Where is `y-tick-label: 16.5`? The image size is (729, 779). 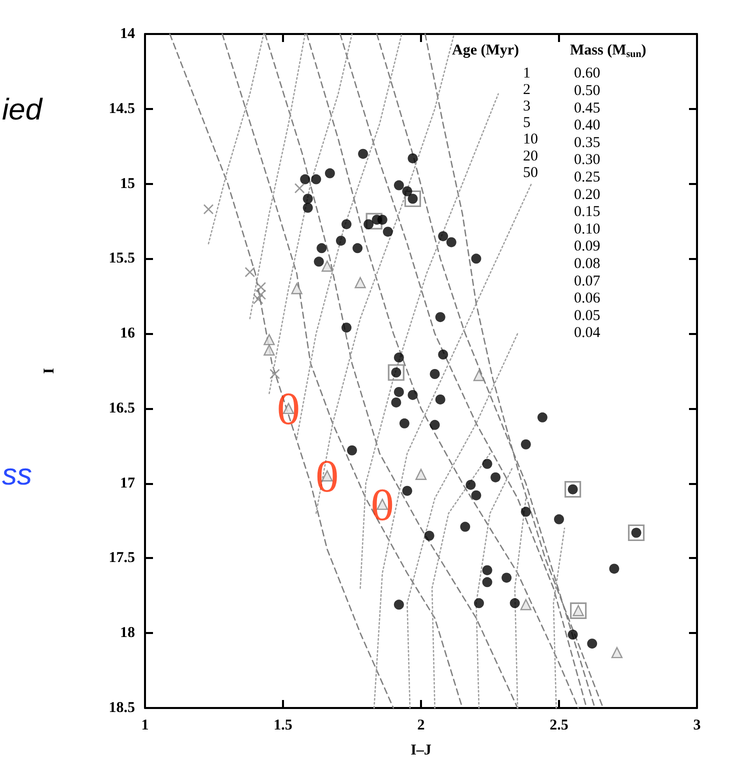 y-tick-label: 16.5 is located at coordinates (121, 408).